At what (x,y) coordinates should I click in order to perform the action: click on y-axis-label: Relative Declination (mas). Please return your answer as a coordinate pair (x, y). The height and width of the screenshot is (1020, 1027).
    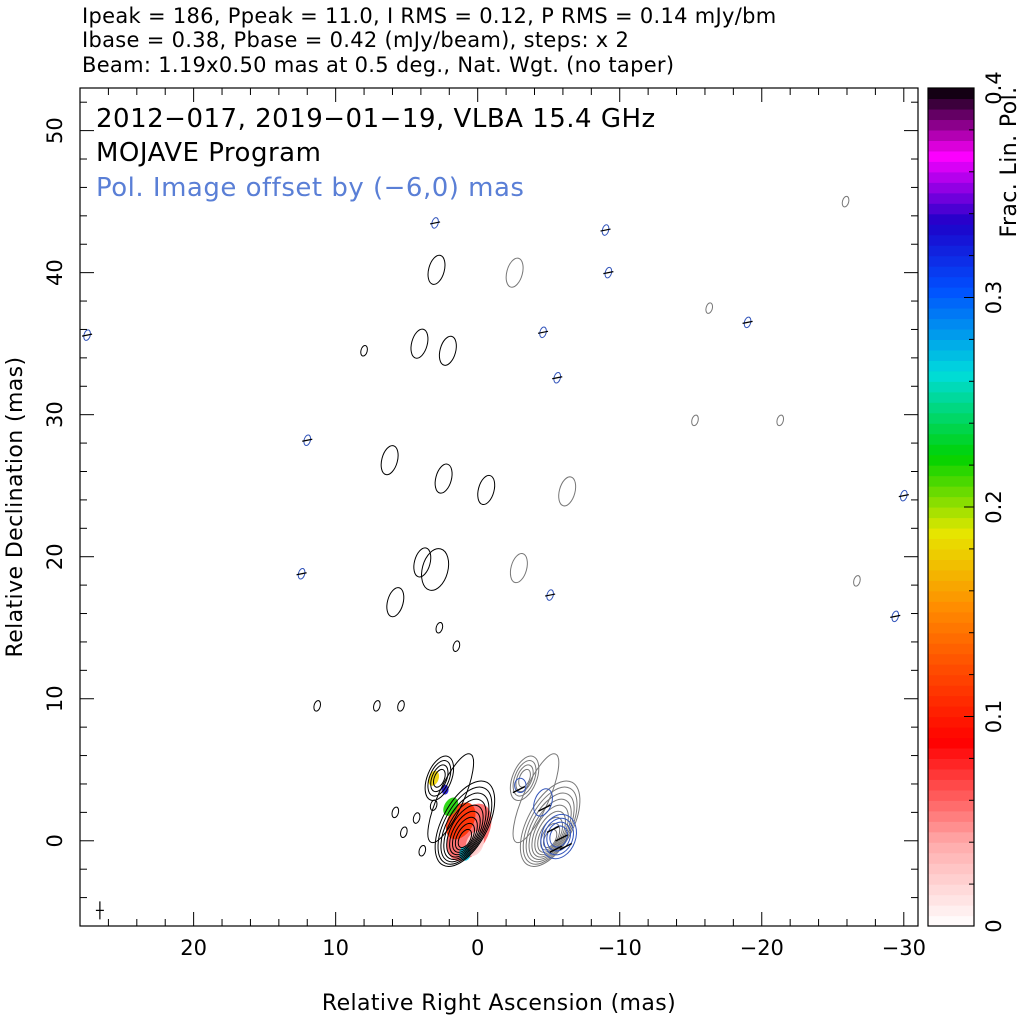
    Looking at the image, I should click on (15, 506).